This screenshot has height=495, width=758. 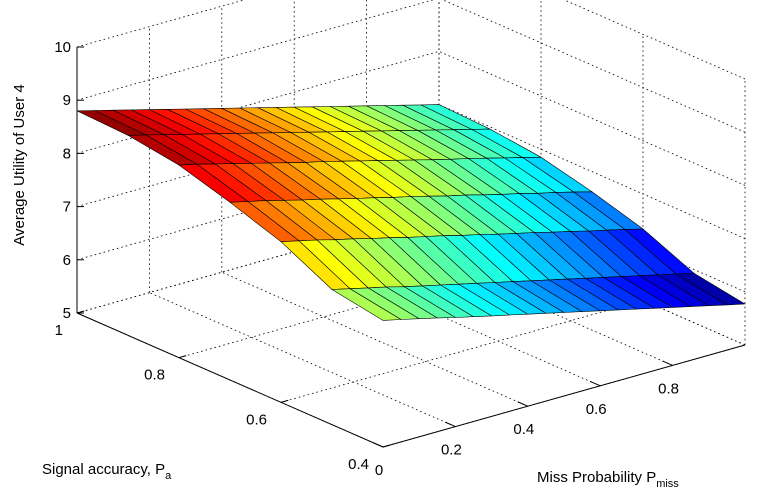 I want to click on surface-facet, so click(x=710, y=289).